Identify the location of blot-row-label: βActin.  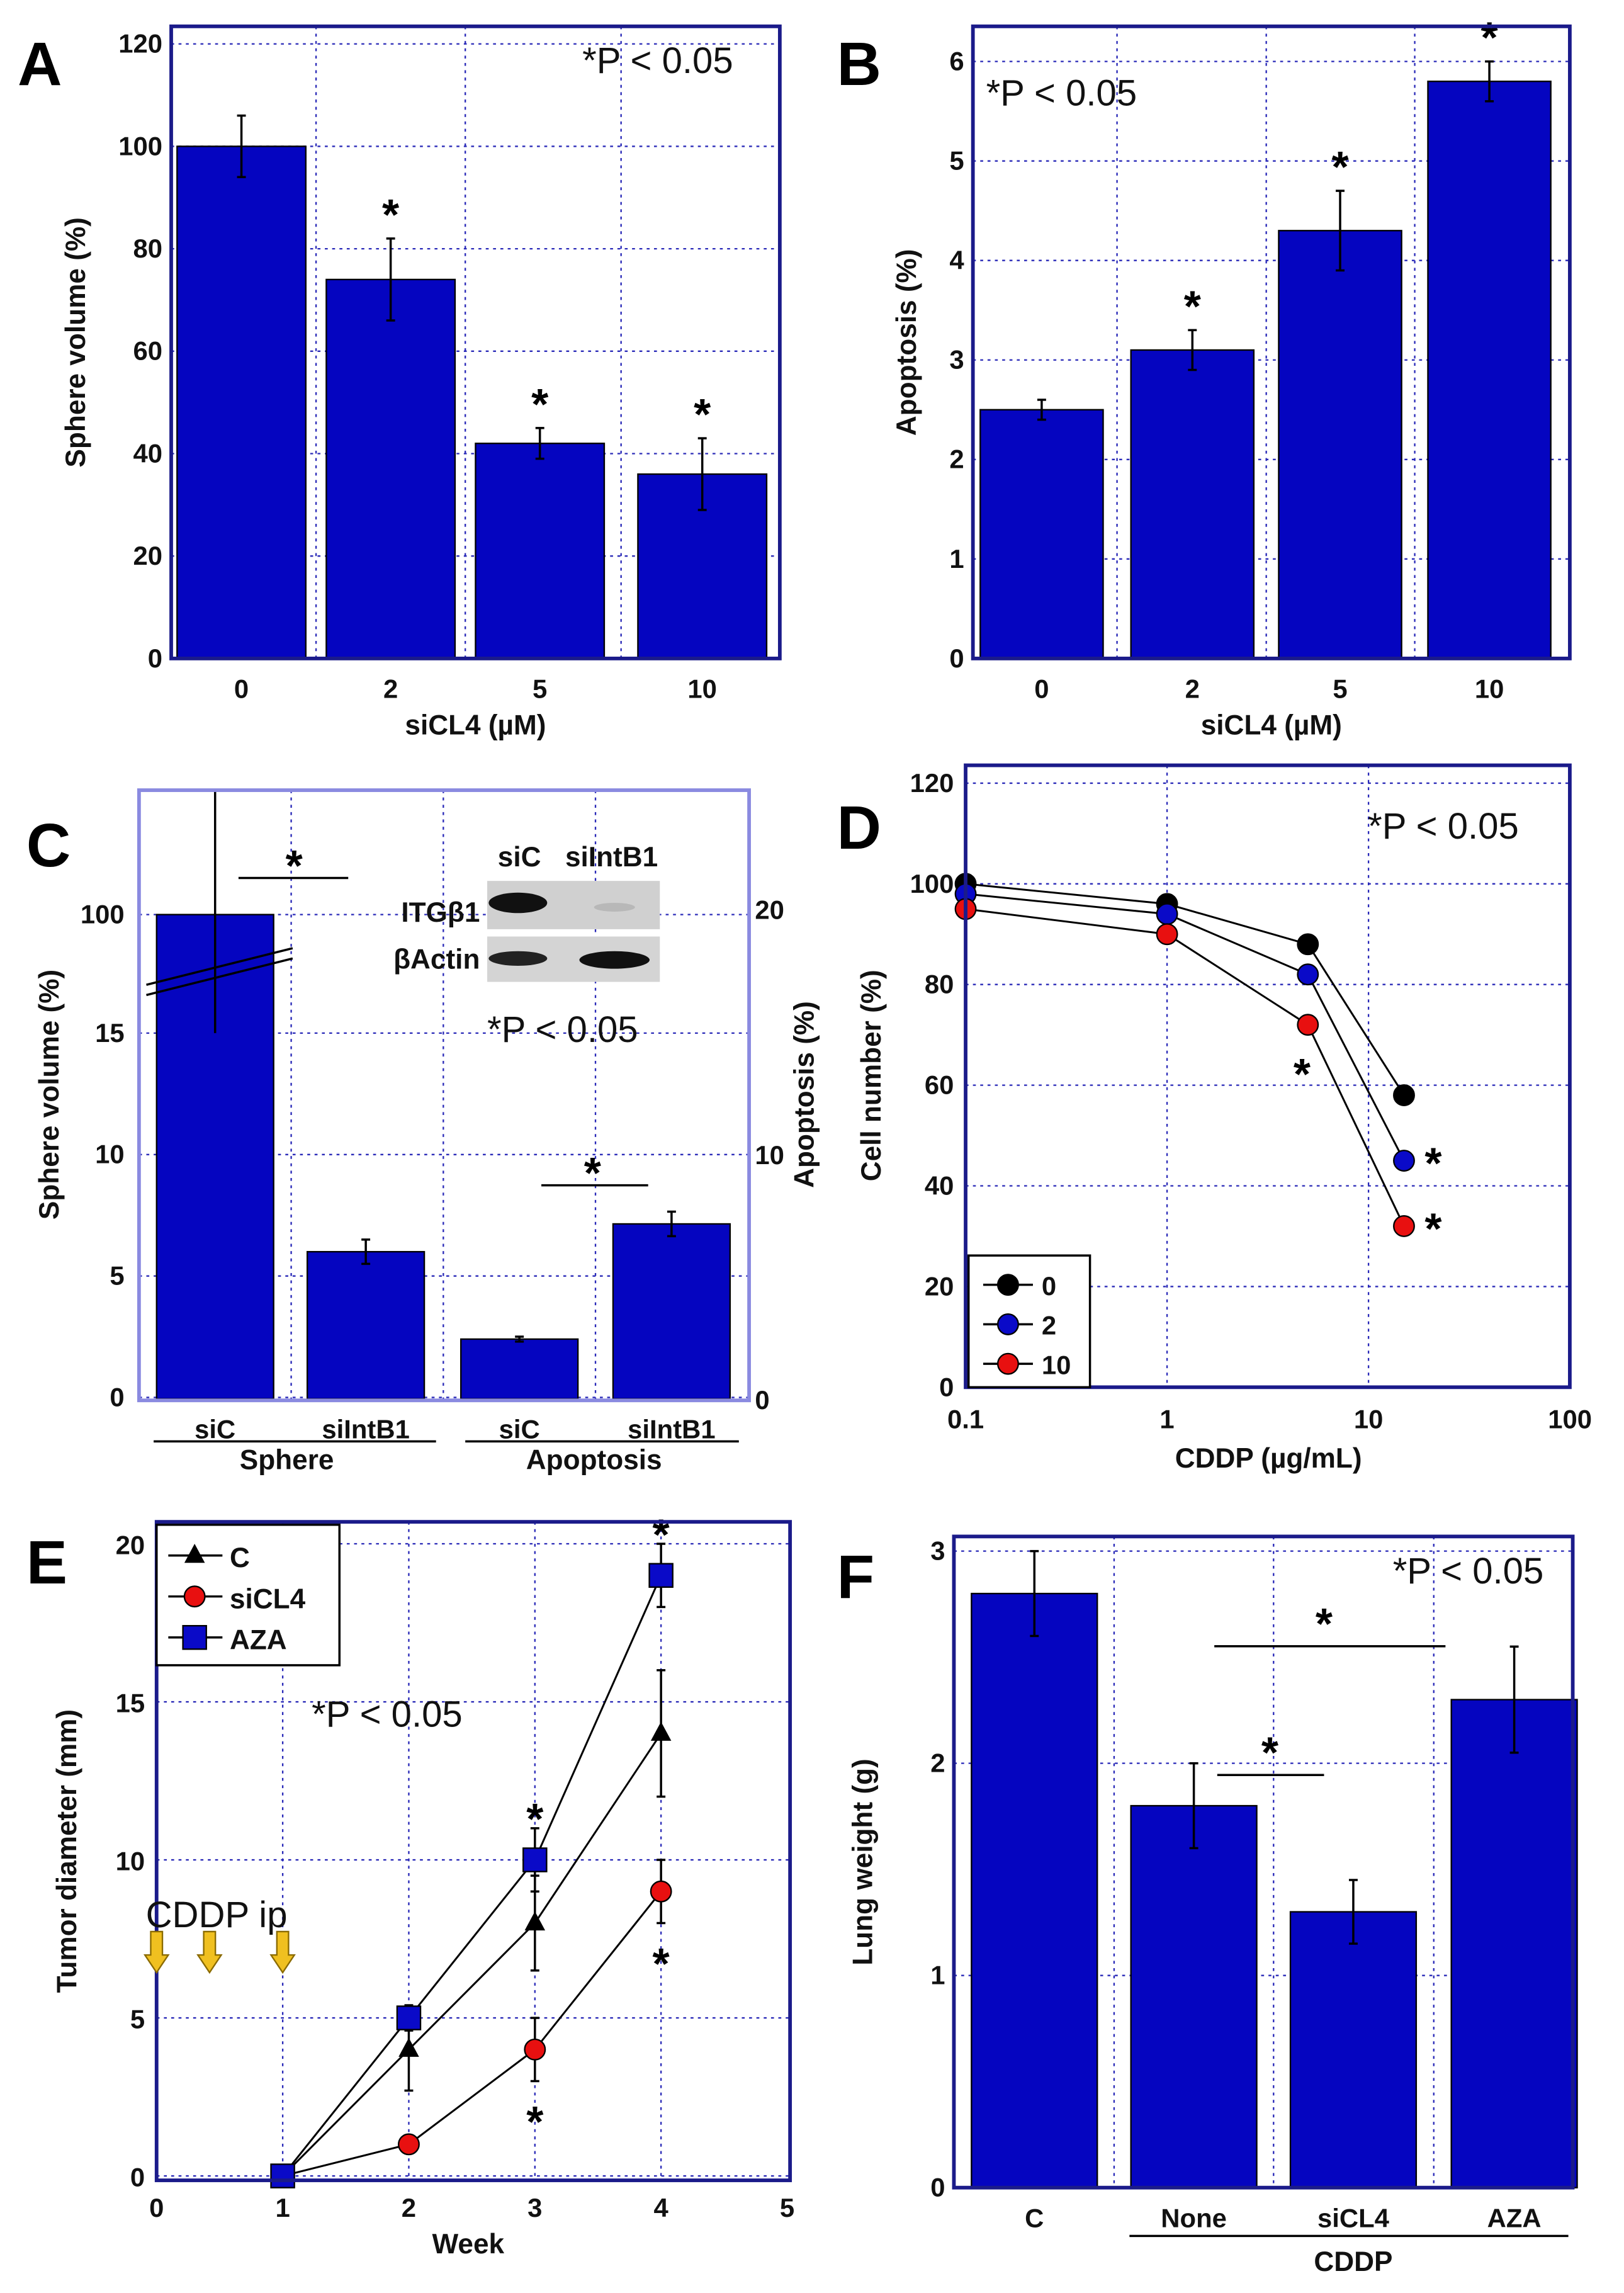
(436, 959).